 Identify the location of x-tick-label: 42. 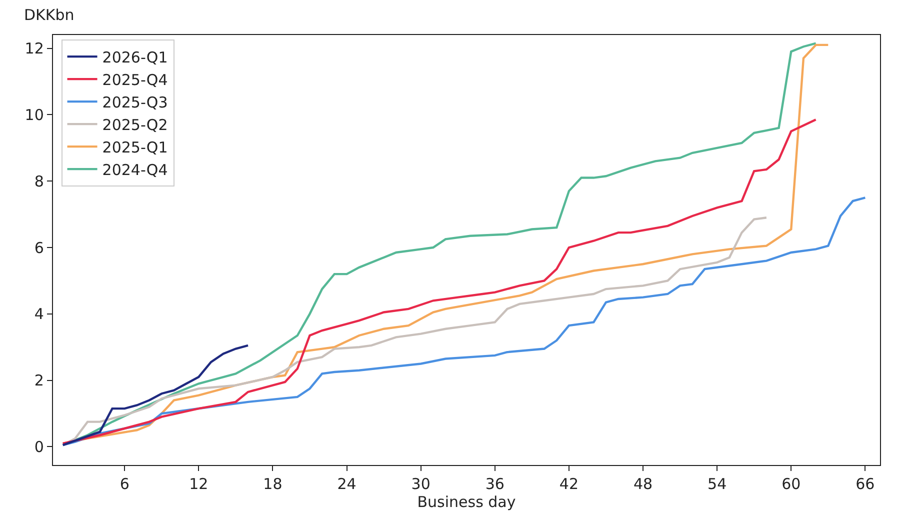
(568, 484).